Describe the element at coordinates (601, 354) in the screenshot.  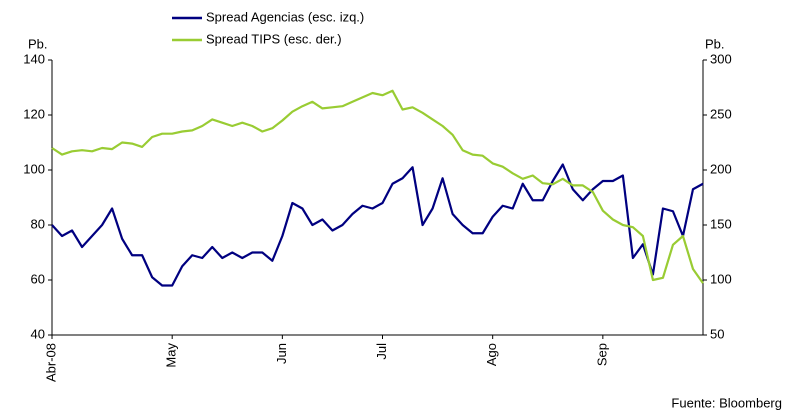
I see `x-tick-label: Sep` at that location.